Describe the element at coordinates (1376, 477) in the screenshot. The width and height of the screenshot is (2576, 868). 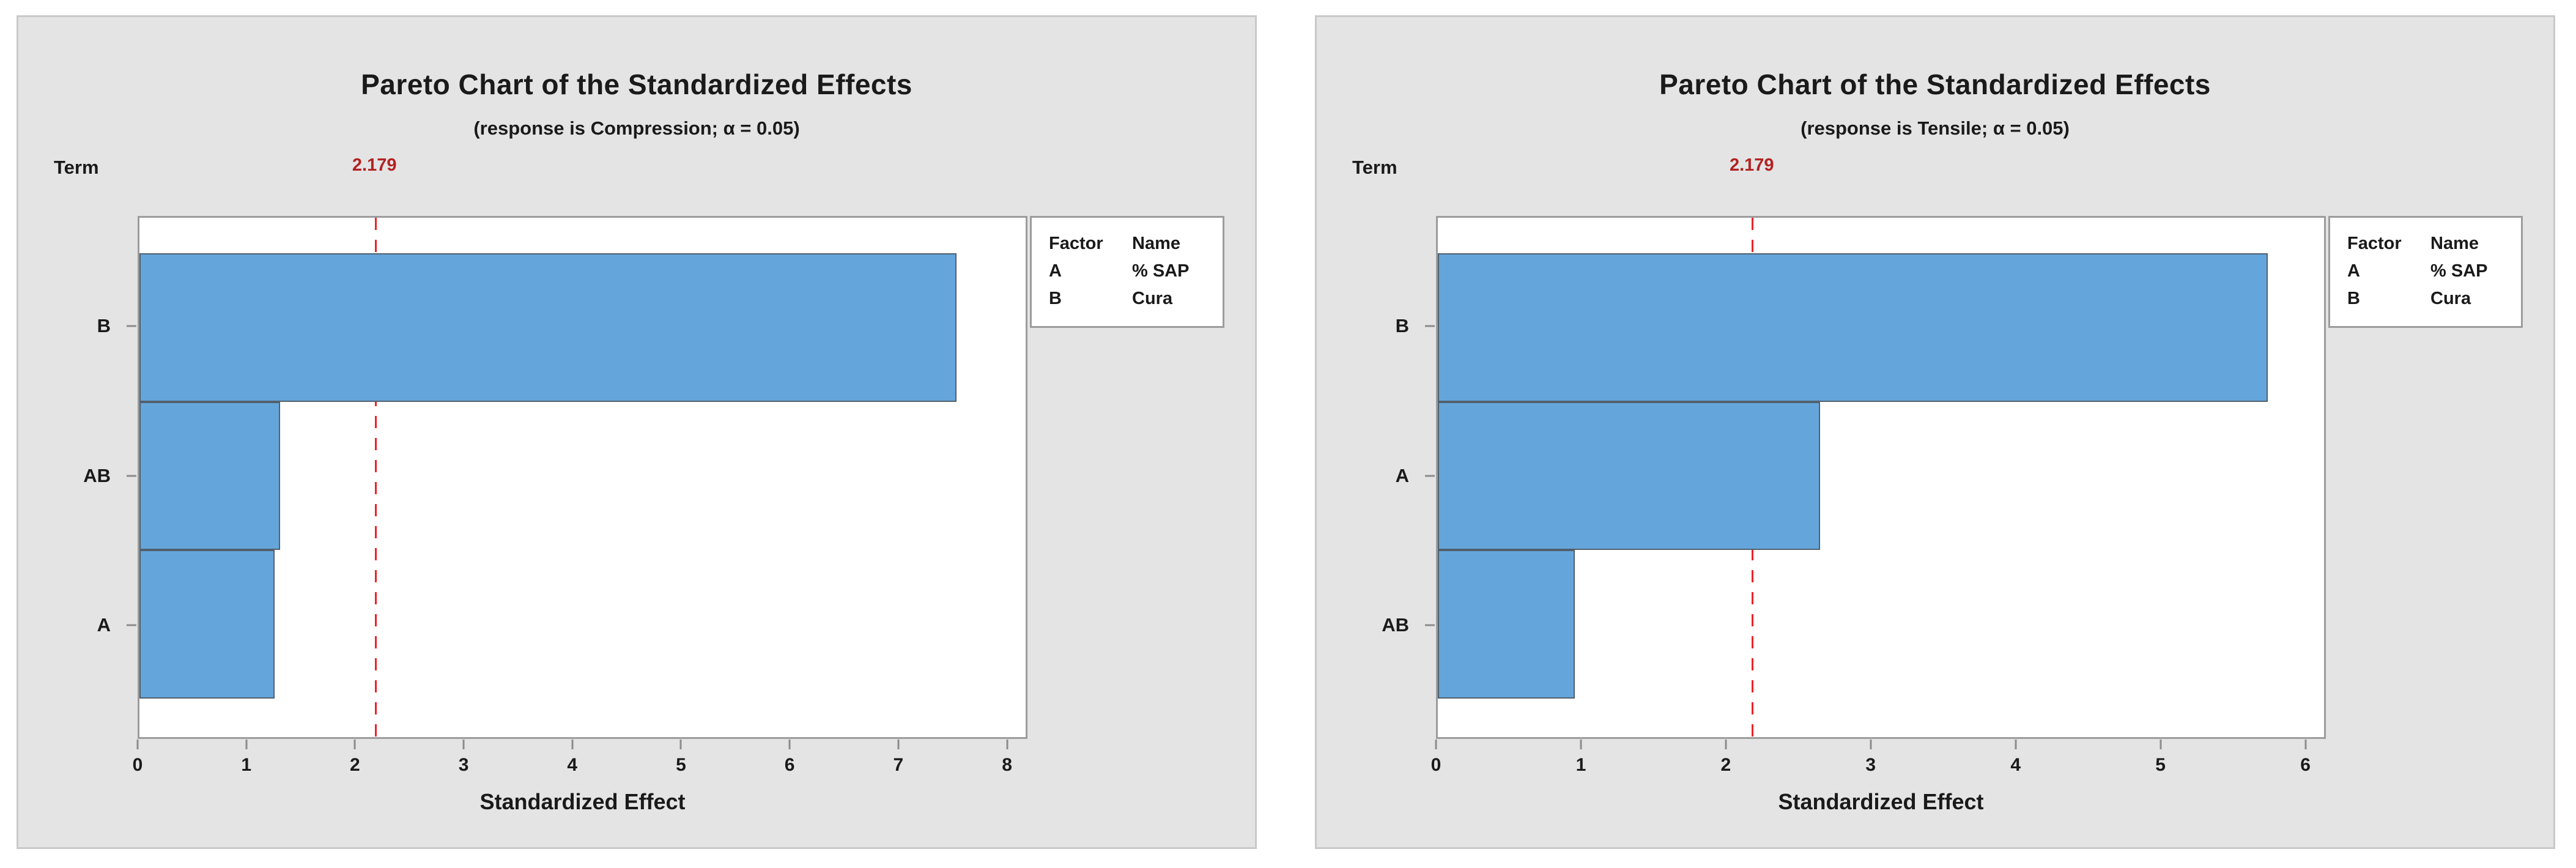
I see `y-axis-labels: B A AB` at that location.